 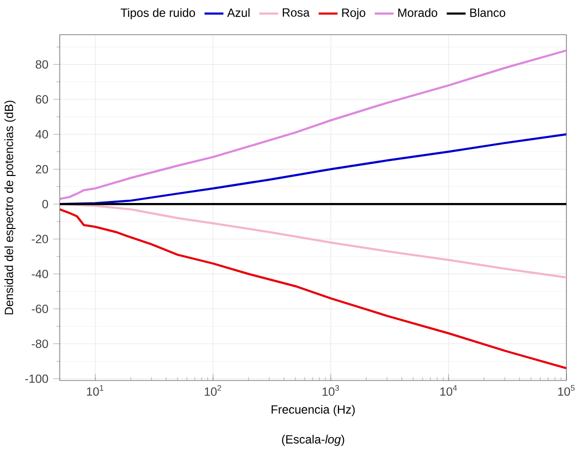 I want to click on y-tick-label: 20, so click(x=42, y=169).